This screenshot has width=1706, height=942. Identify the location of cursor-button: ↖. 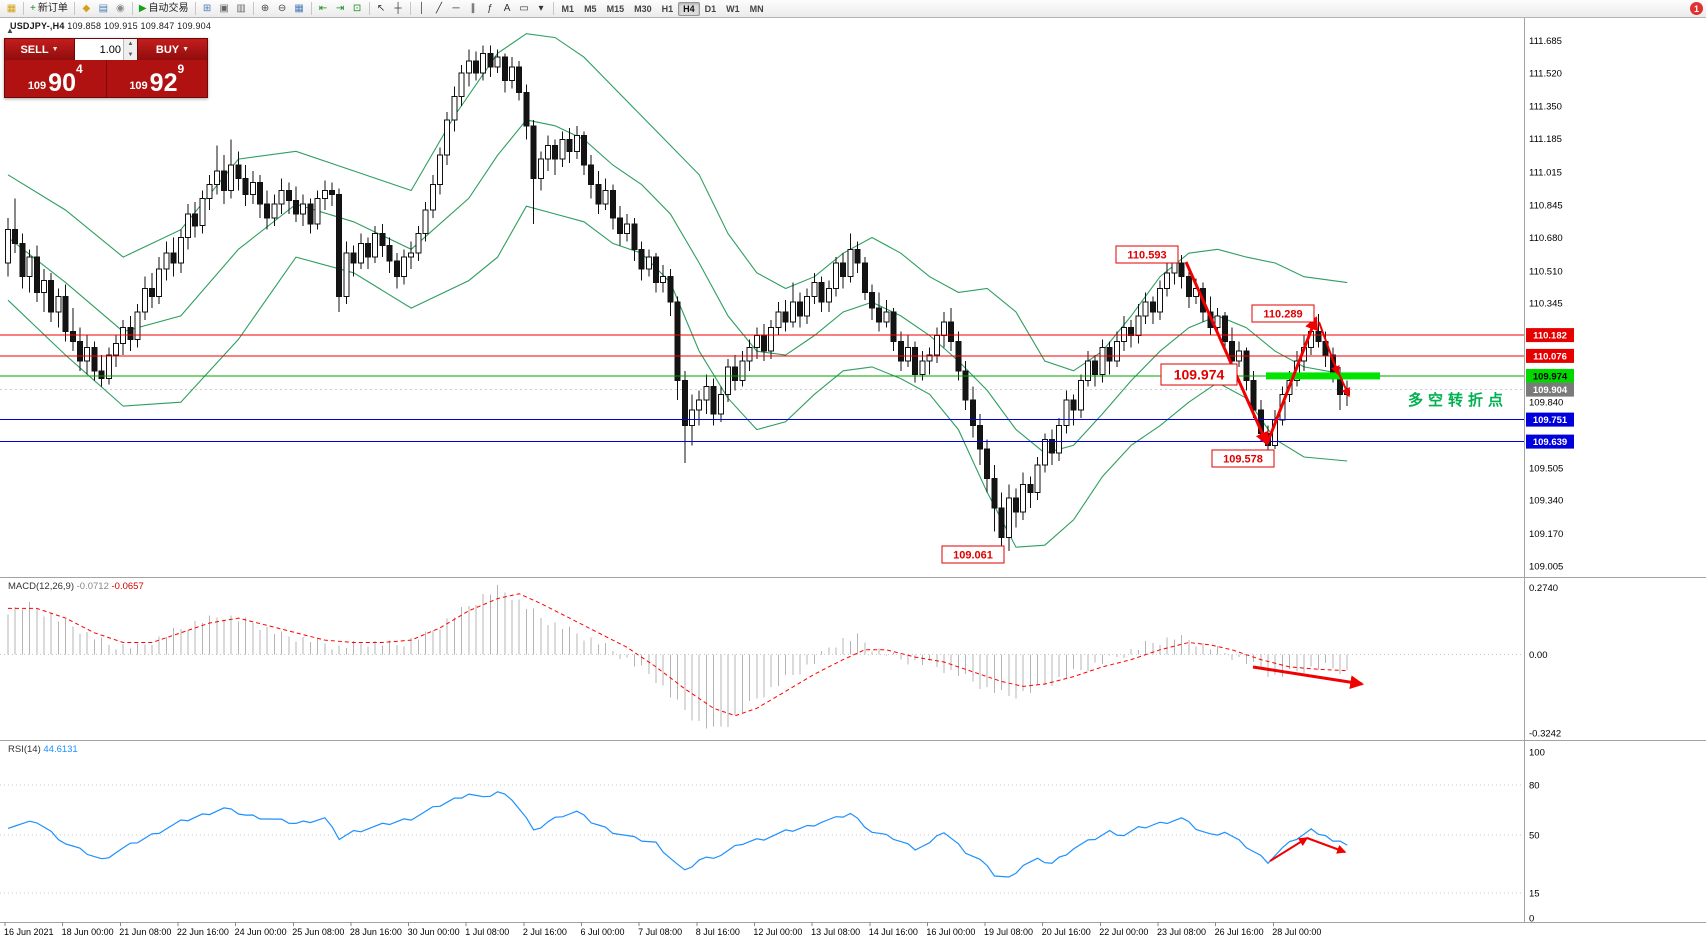
(381, 9).